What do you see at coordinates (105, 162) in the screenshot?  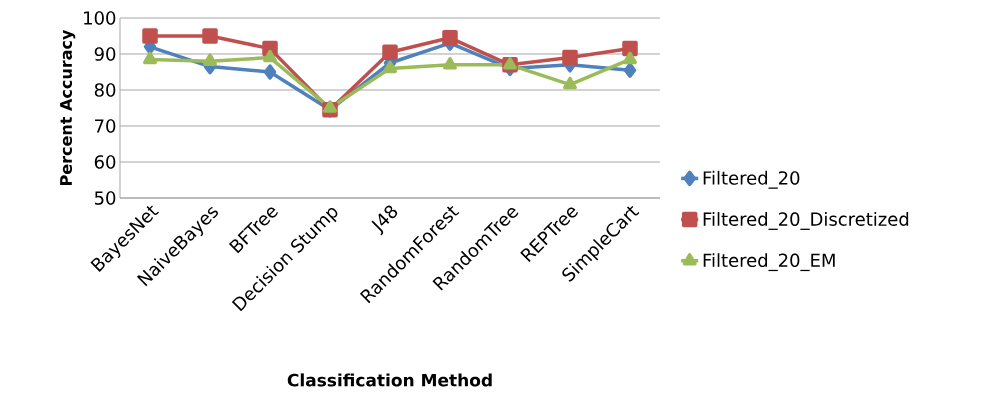 I see `y-tick-label: 60` at bounding box center [105, 162].